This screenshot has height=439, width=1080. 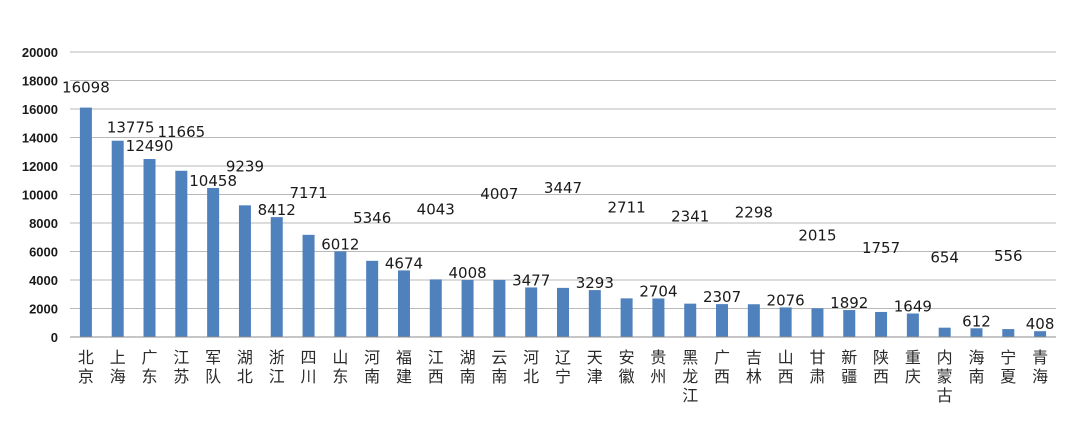 I want to click on category-label: 四, so click(x=309, y=357).